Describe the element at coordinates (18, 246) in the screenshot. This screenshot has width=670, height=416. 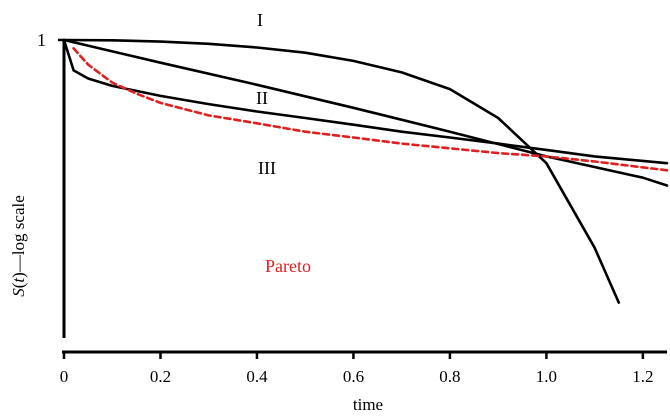
I see `y-axis-title: S(t)—log scale` at that location.